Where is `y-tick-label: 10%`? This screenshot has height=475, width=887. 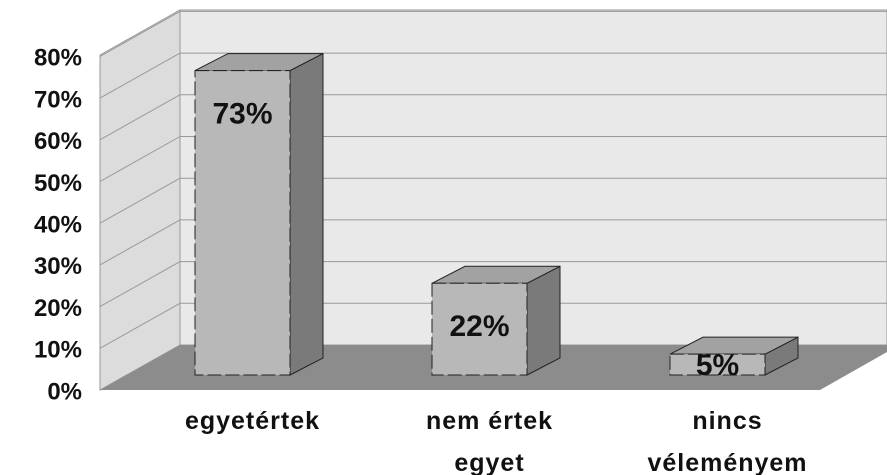
y-tick-label: 10% is located at coordinates (58, 350).